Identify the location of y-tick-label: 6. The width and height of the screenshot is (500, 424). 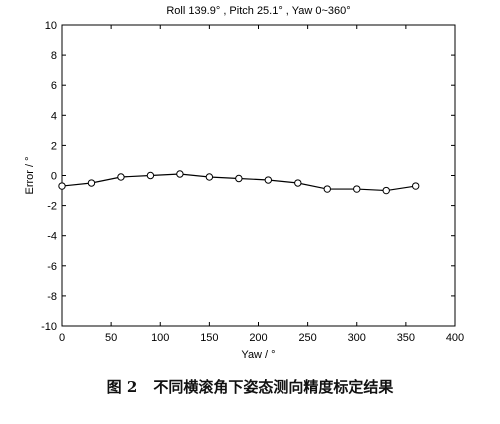
(54, 86).